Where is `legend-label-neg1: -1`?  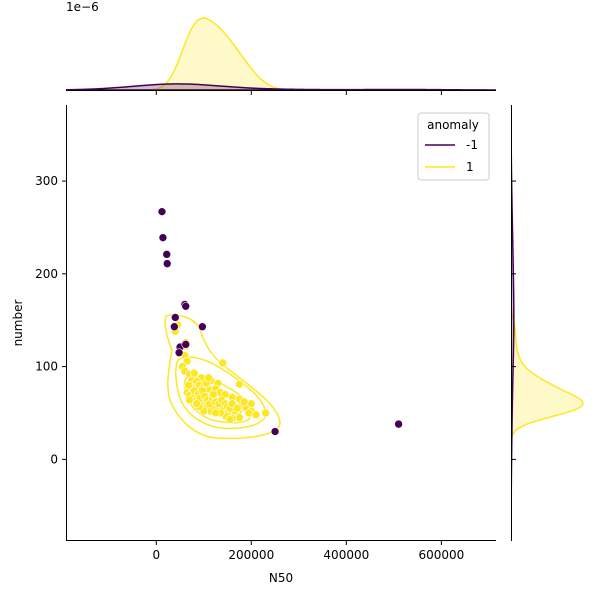
legend-label-neg1: -1 is located at coordinates (472, 145).